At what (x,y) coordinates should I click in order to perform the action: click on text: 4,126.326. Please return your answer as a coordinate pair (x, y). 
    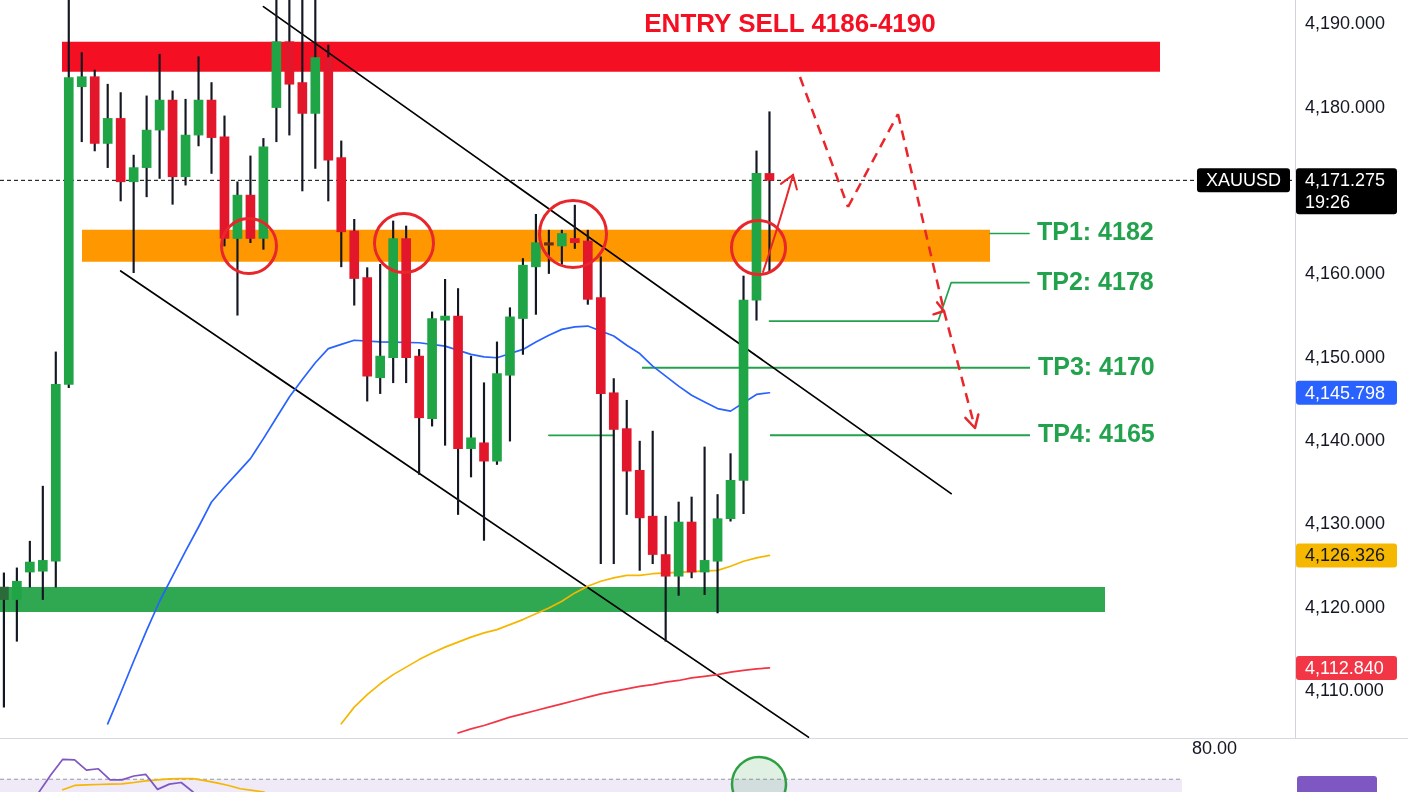
    Looking at the image, I should click on (1345, 555).